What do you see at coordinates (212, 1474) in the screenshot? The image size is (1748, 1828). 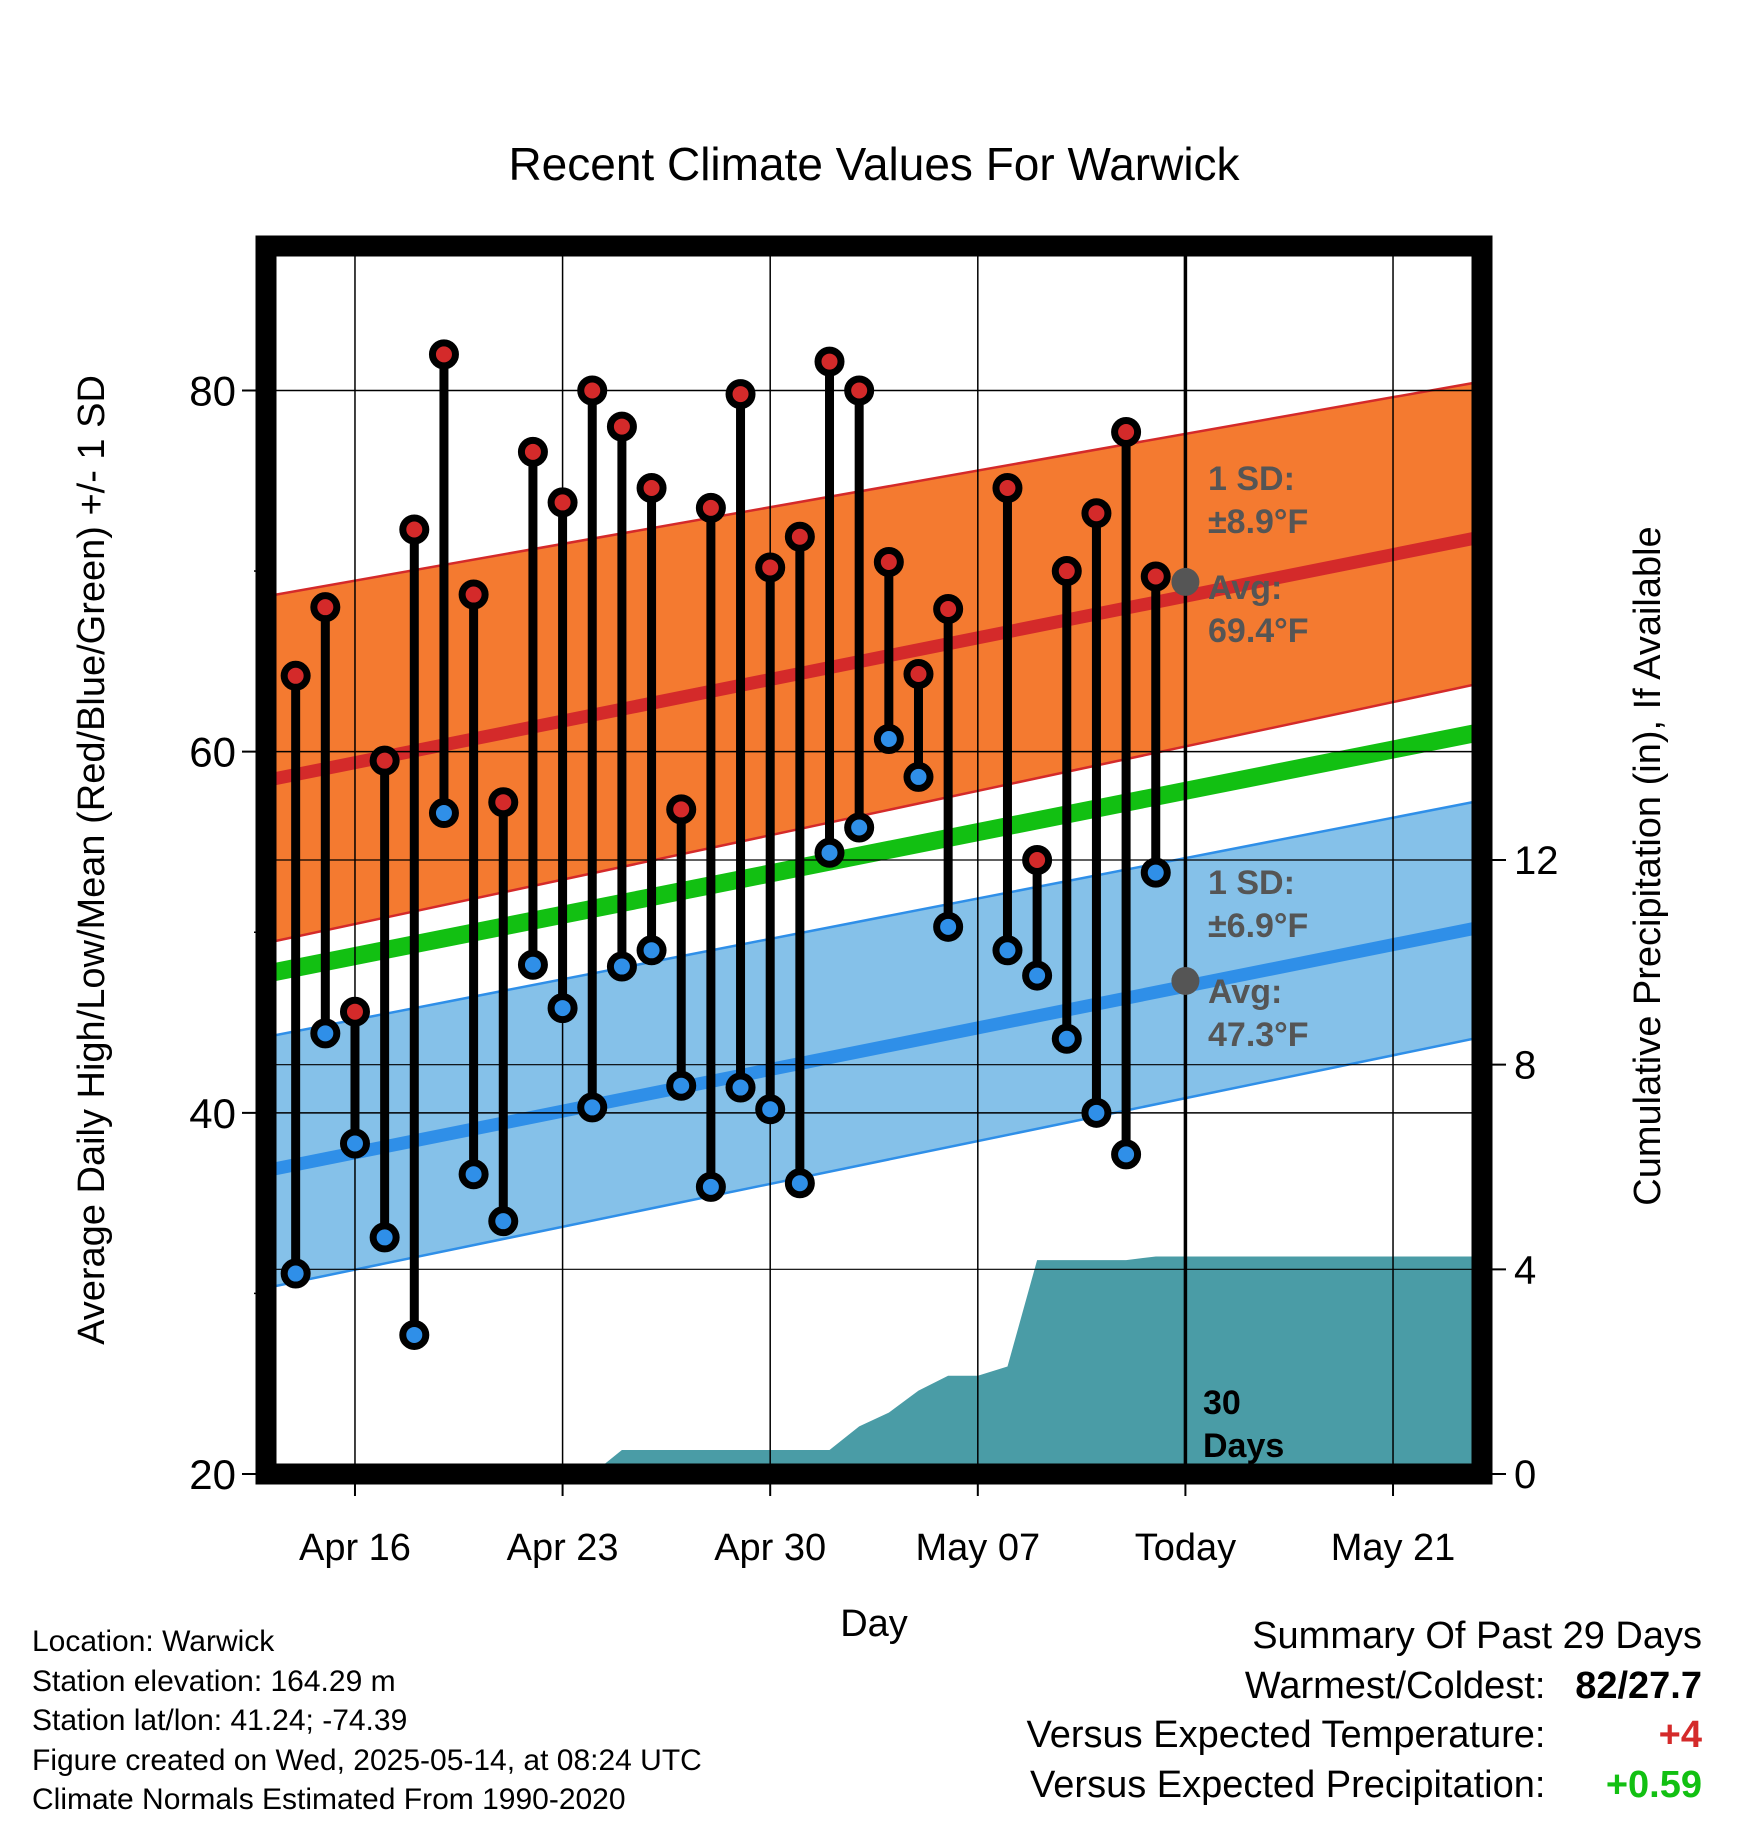 I see `y-tick-label: 20` at bounding box center [212, 1474].